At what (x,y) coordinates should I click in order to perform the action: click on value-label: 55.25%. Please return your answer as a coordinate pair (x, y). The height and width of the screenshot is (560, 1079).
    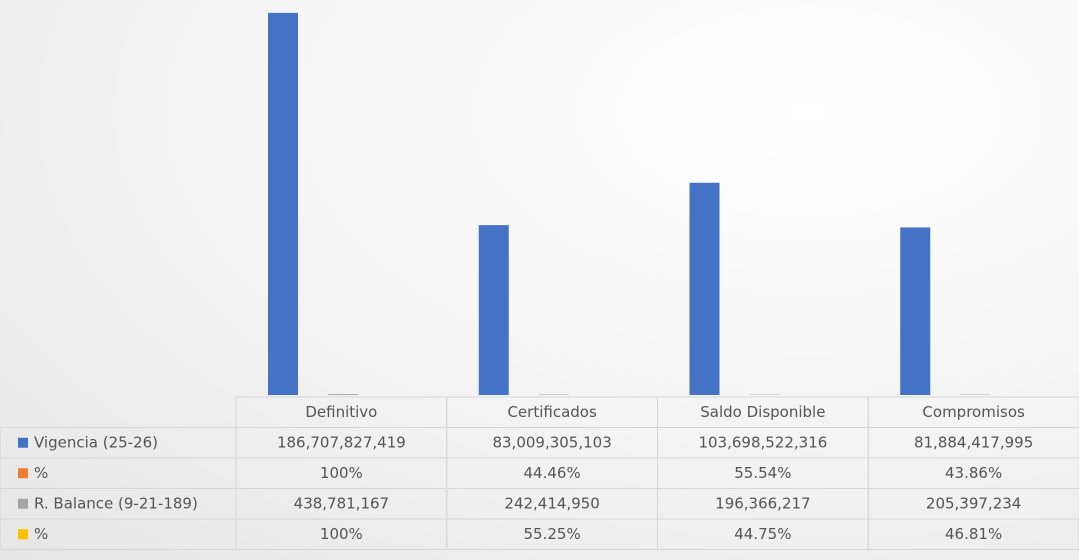
    Looking at the image, I should click on (552, 534).